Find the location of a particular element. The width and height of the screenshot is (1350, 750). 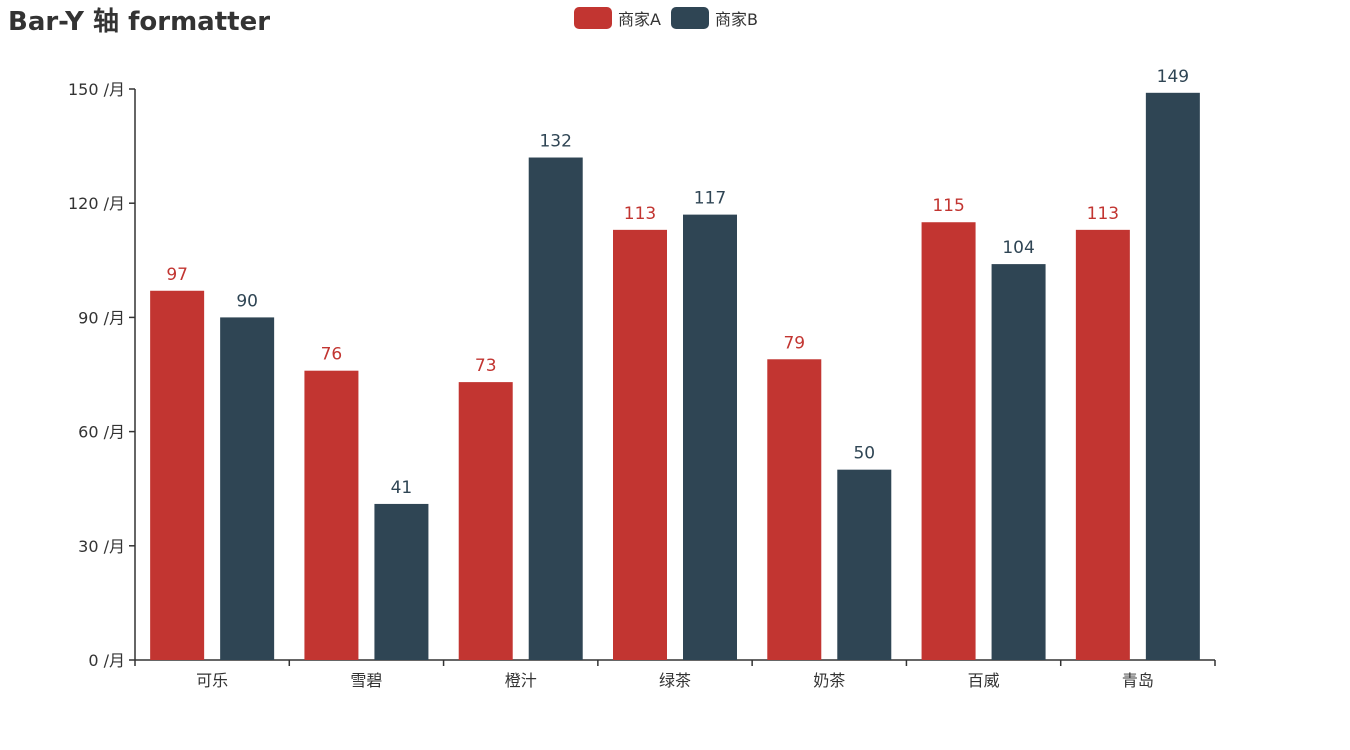

legend-label-series-a: 商家A is located at coordinates (639, 19).